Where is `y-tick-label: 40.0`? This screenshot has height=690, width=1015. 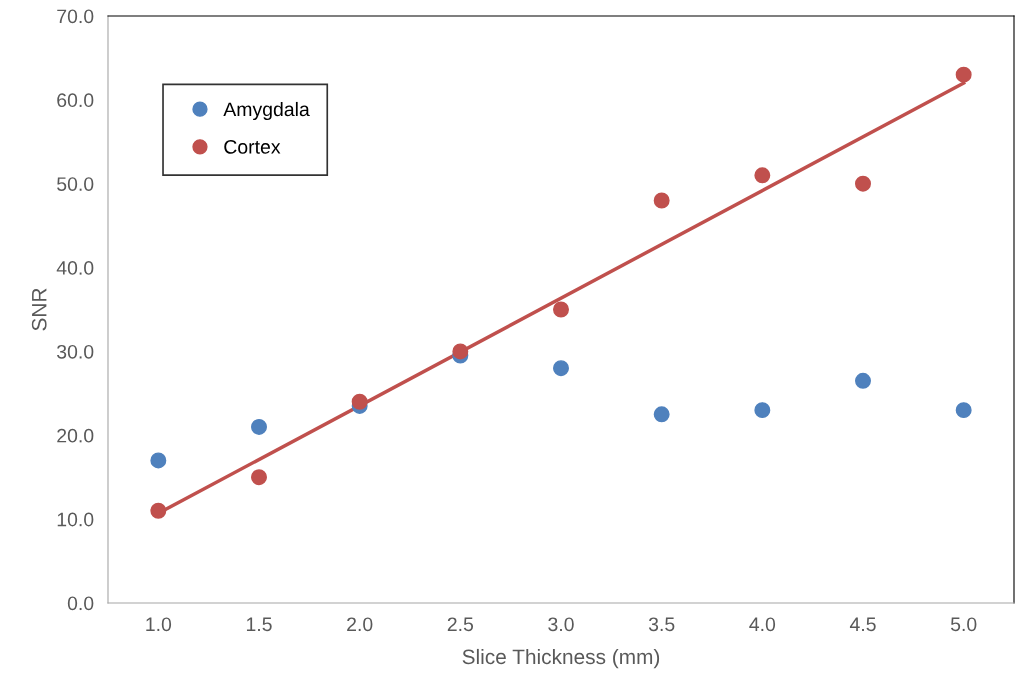
y-tick-label: 40.0 is located at coordinates (75, 268).